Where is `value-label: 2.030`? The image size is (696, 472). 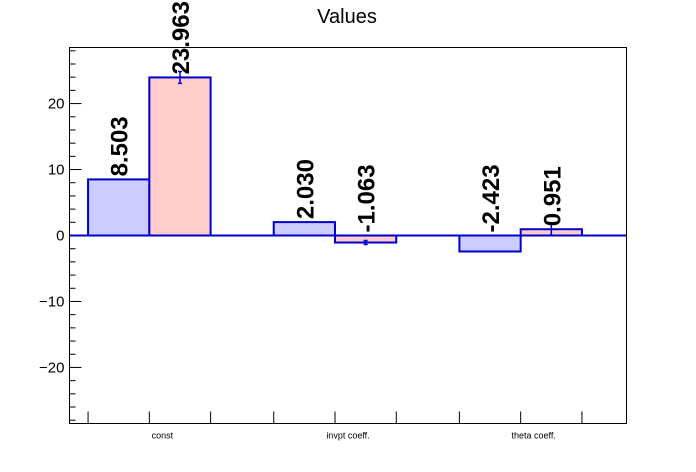 value-label: 2.030 is located at coordinates (305, 189).